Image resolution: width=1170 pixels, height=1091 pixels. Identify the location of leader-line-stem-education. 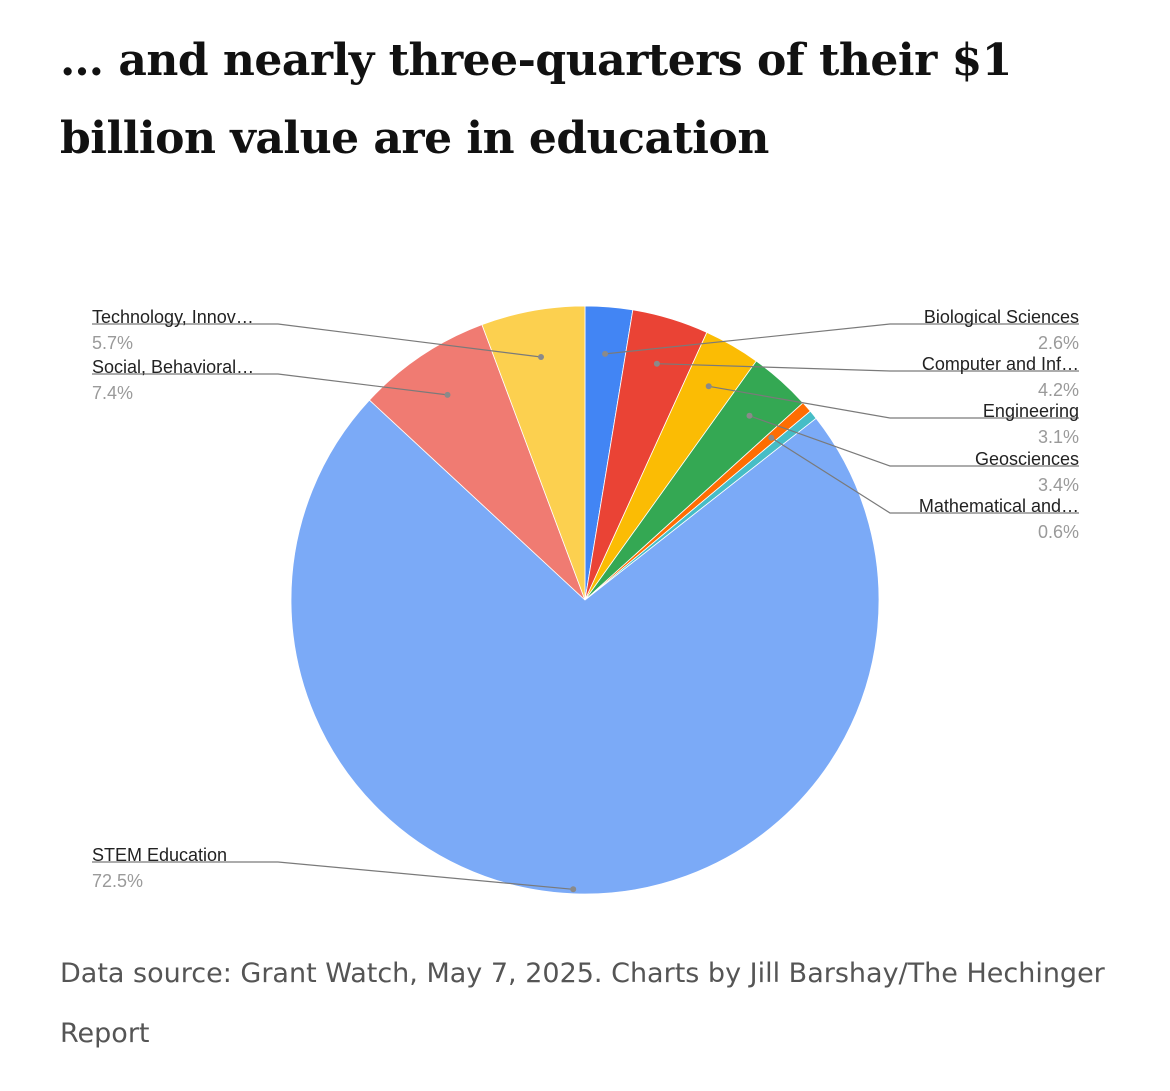
(333, 875).